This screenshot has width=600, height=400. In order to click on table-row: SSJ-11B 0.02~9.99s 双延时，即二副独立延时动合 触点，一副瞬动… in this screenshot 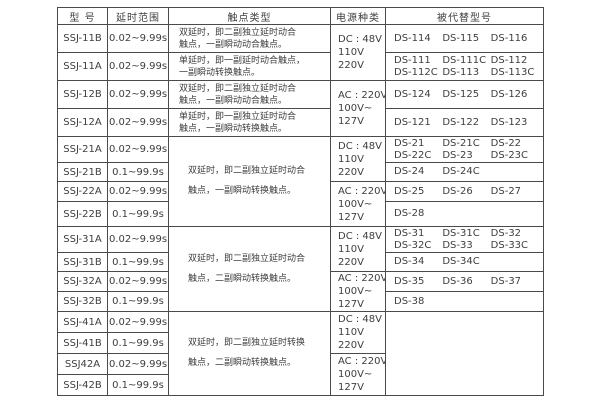, I will do `click(300, 52)`.